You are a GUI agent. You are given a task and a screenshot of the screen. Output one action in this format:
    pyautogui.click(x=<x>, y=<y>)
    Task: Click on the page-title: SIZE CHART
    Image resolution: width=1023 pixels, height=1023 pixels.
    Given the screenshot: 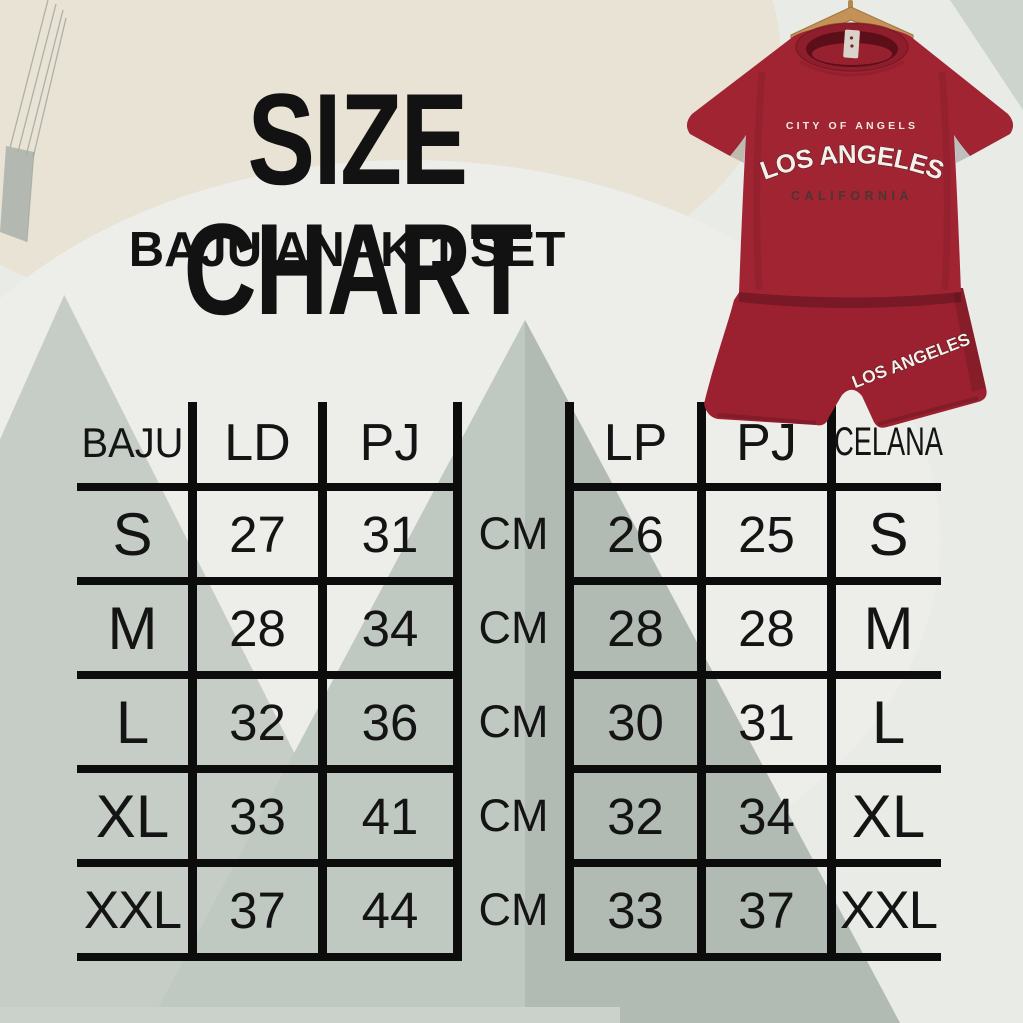 What is the action you would take?
    pyautogui.click(x=357, y=204)
    